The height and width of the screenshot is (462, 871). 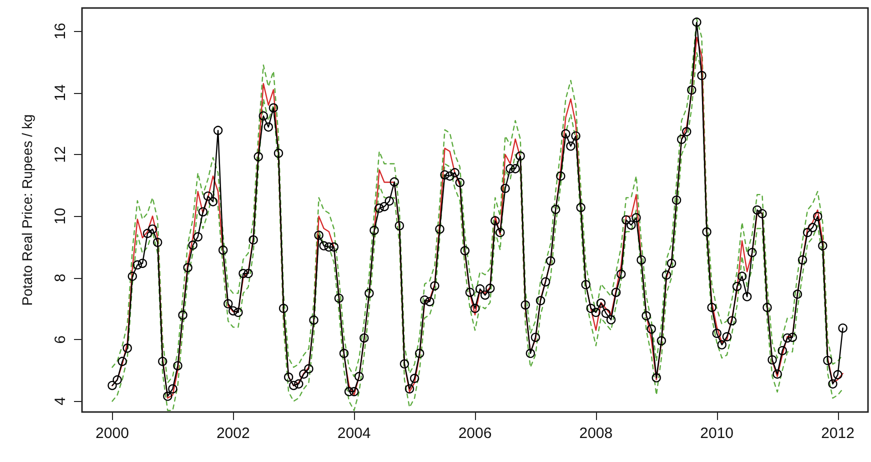 I want to click on y-tick-label: 10, so click(x=60, y=216).